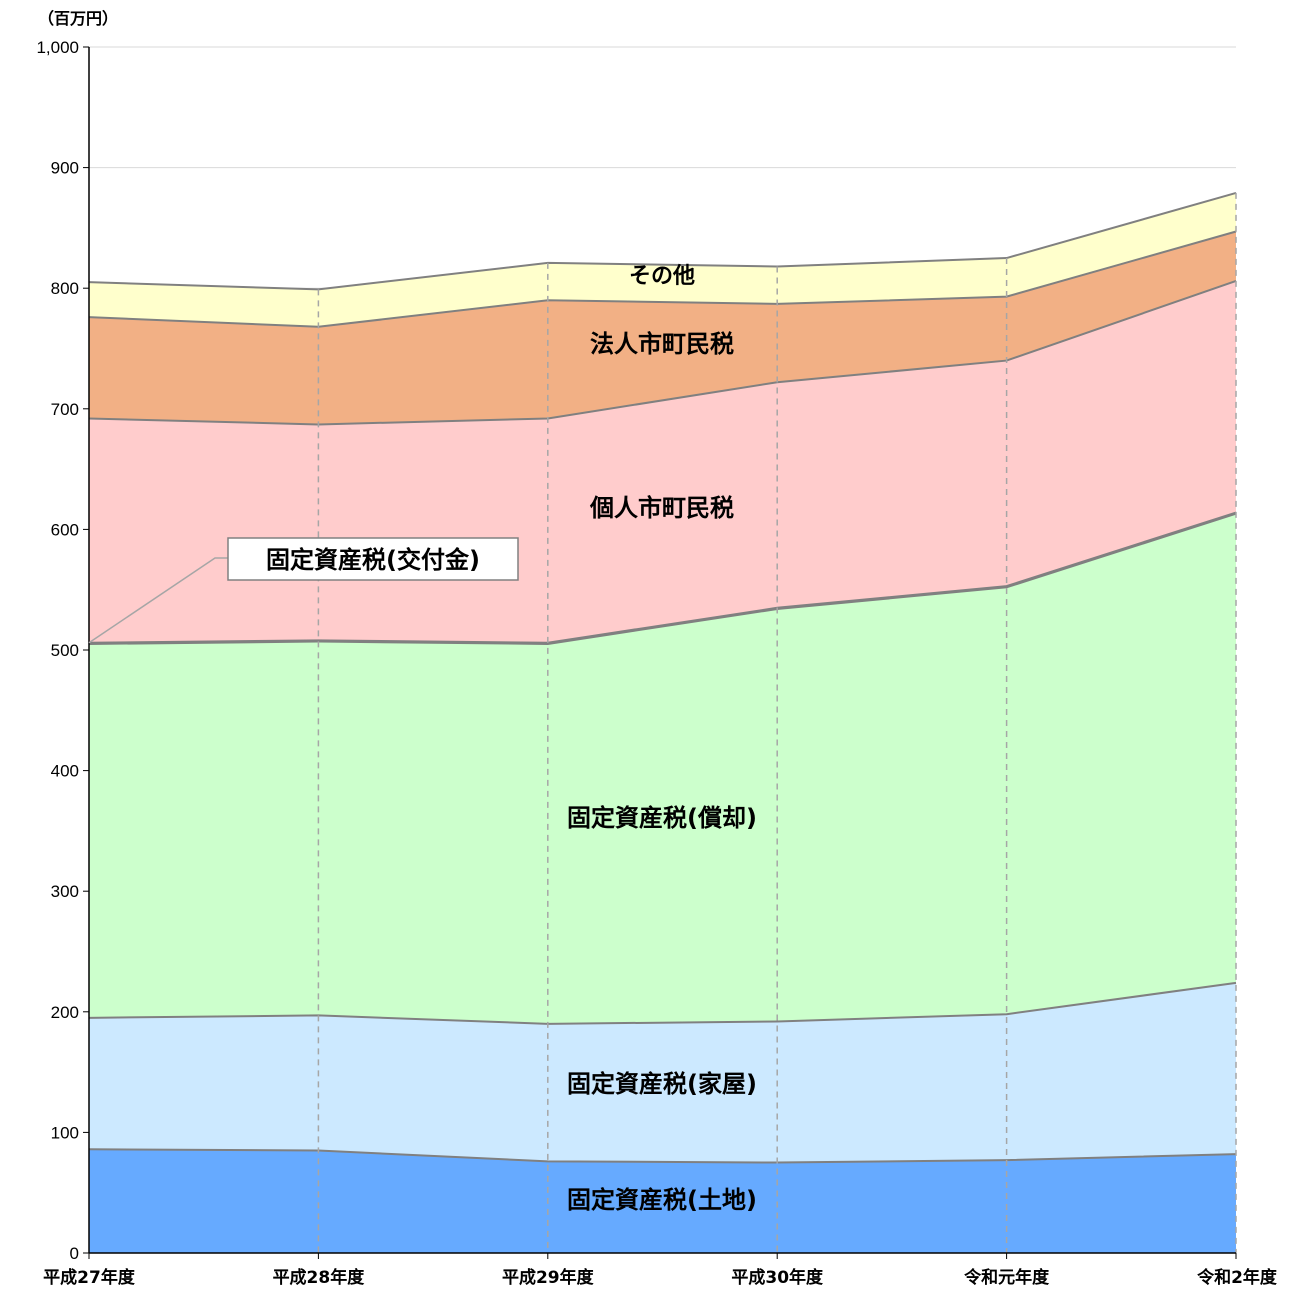 Image resolution: width=1301 pixels, height=1292 pixels. I want to click on area-label: 固定資産税(土地), so click(662, 1200).